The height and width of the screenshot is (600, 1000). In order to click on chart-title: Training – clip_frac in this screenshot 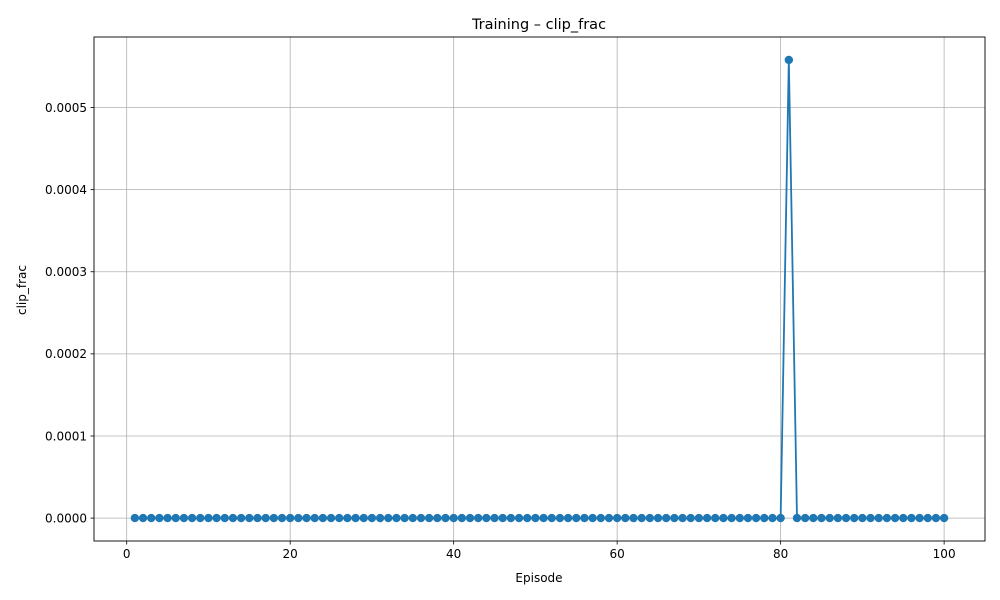, I will do `click(538, 25)`.